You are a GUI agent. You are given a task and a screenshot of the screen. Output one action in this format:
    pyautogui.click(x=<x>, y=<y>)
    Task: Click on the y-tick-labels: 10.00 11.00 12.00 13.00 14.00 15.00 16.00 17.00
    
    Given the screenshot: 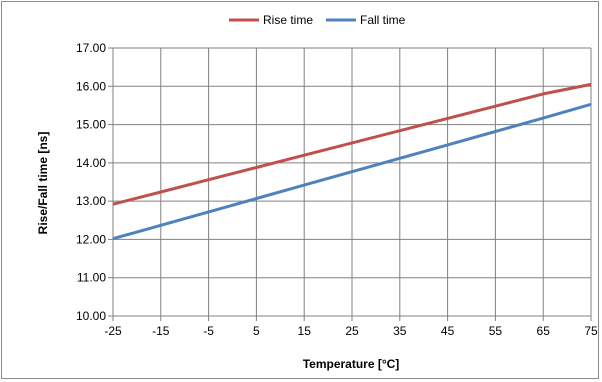 What is the action you would take?
    pyautogui.click(x=91, y=182)
    